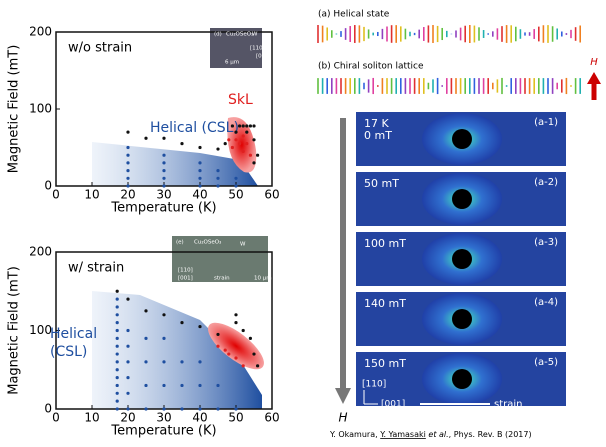  Describe the element at coordinates (385, 303) in the screenshot. I see `panel-field: 140 mT` at that location.